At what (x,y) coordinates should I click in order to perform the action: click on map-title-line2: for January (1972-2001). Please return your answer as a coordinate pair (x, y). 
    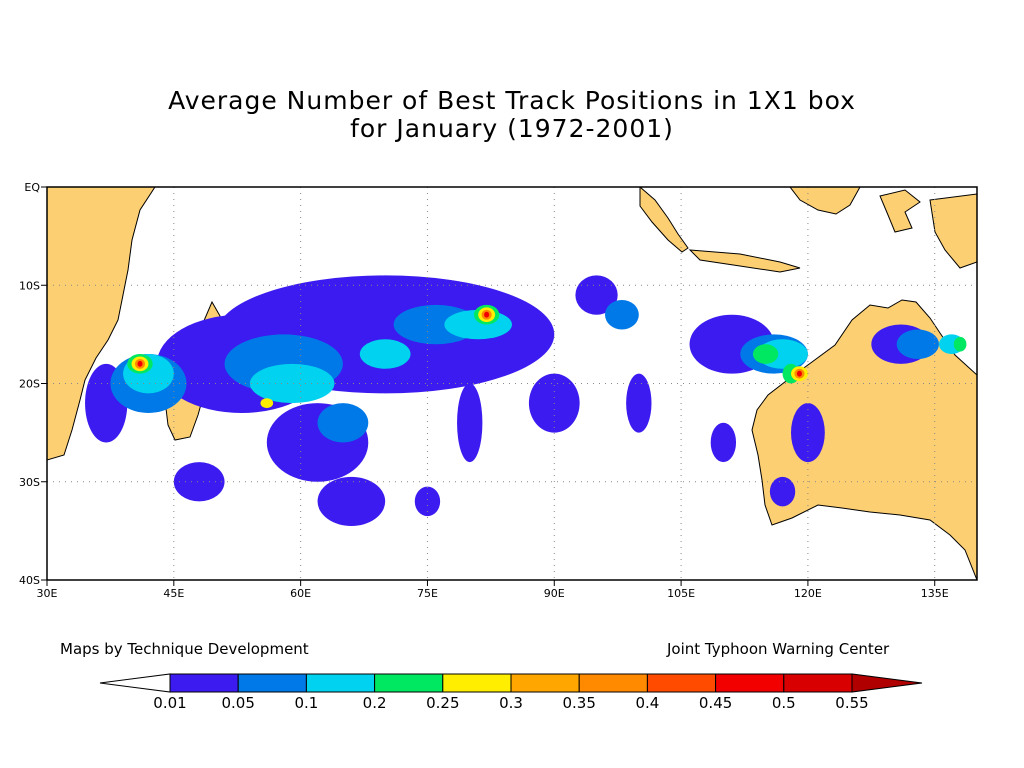
    Looking at the image, I should click on (512, 128).